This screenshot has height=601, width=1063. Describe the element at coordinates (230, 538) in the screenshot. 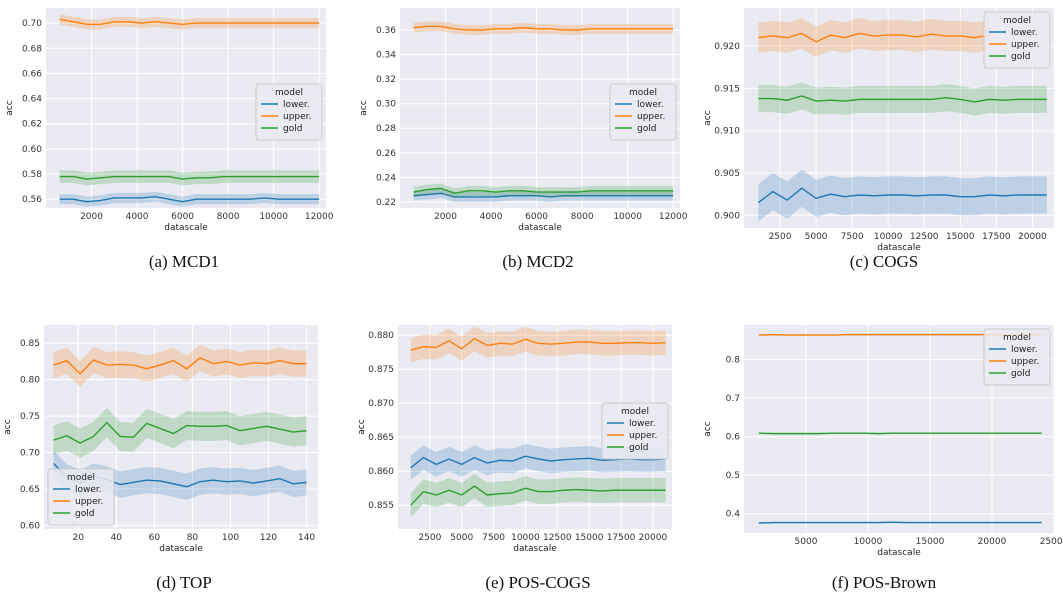

I see `x-tick-label: 100` at that location.